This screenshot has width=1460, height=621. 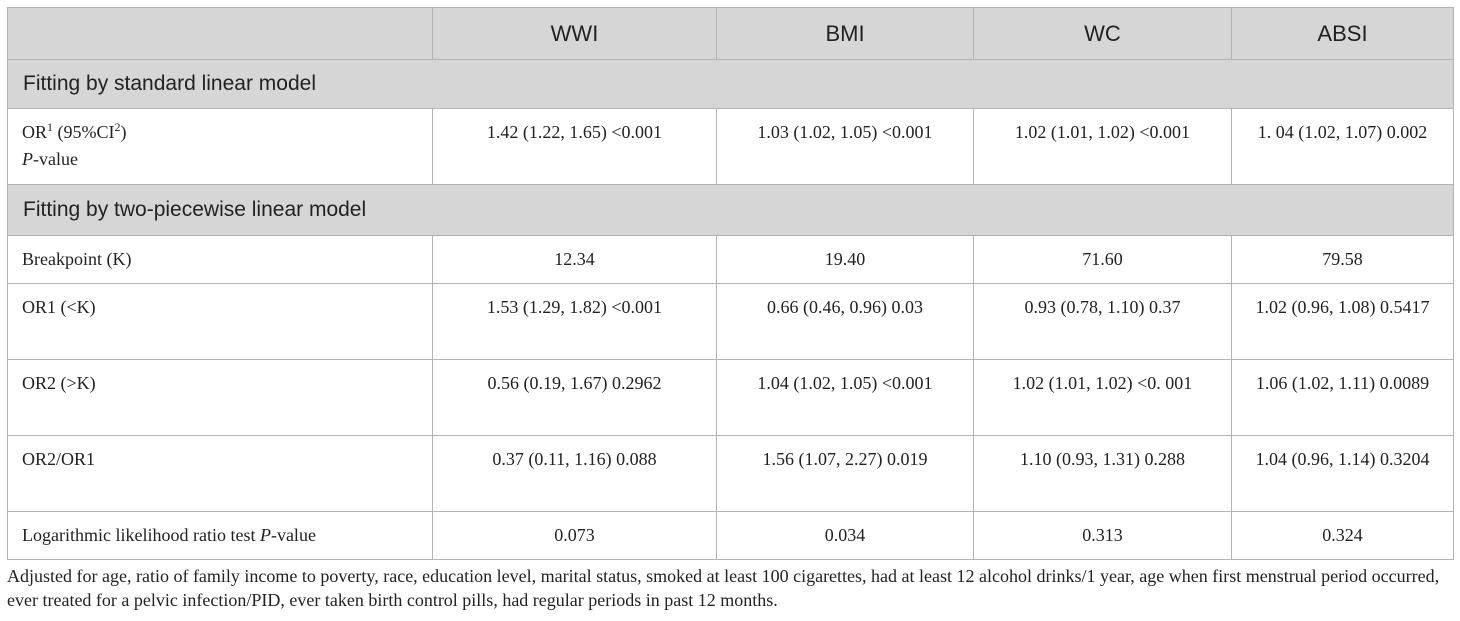 What do you see at coordinates (845, 535) in the screenshot?
I see `cell-llr-bmi: 0.034` at bounding box center [845, 535].